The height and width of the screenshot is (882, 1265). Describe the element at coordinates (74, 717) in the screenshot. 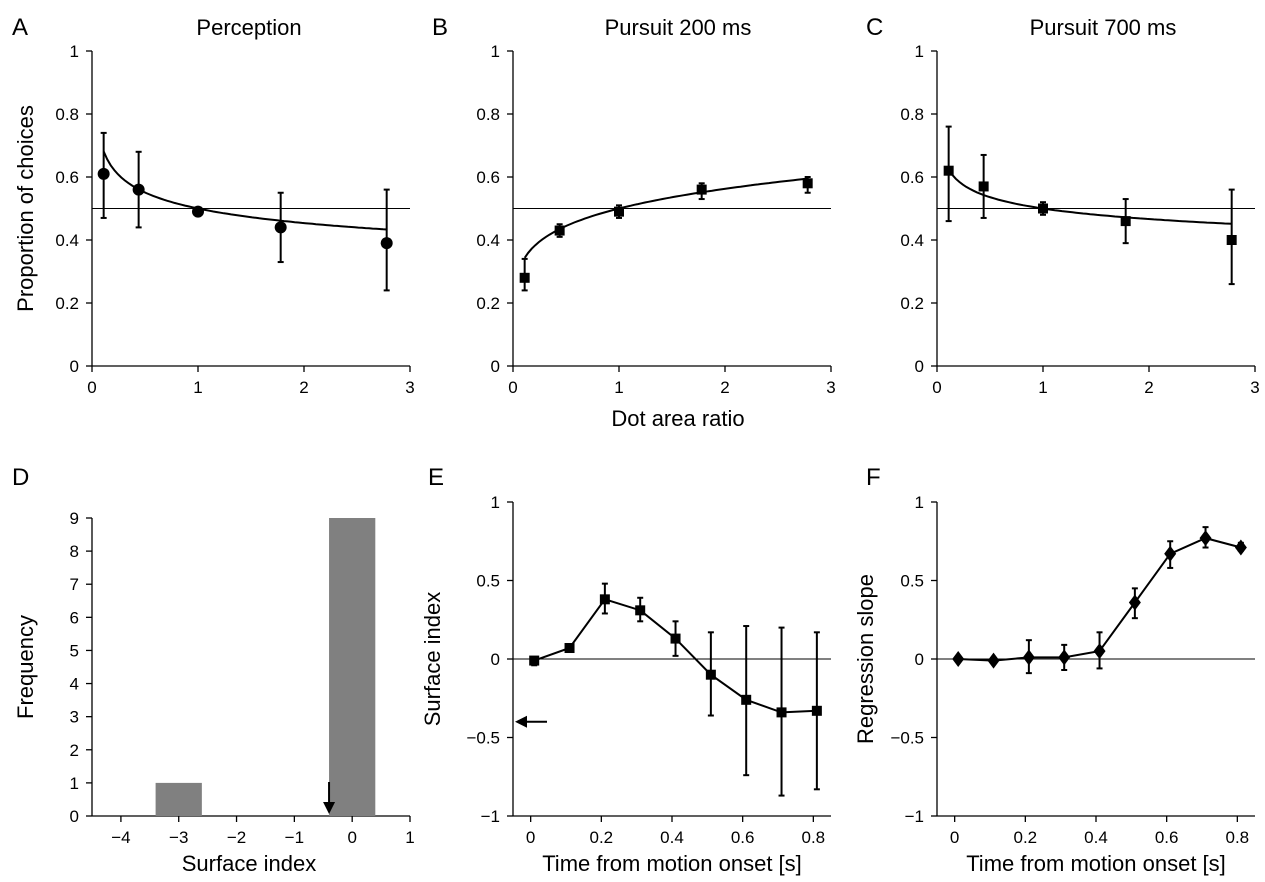

I see `y-tick-label-d: 3` at that location.